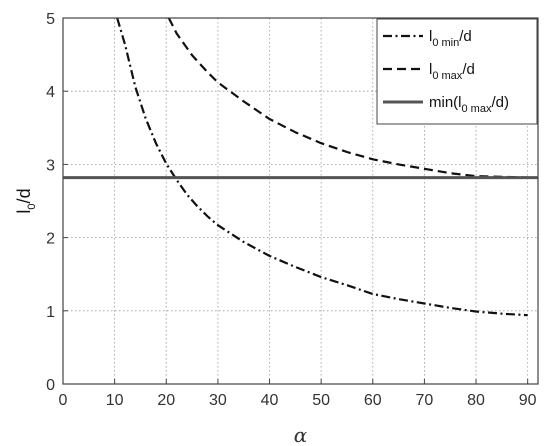 The image size is (550, 446). Describe the element at coordinates (445, 43) in the screenshot. I see `legend-label-subscript: 0 min` at that location.